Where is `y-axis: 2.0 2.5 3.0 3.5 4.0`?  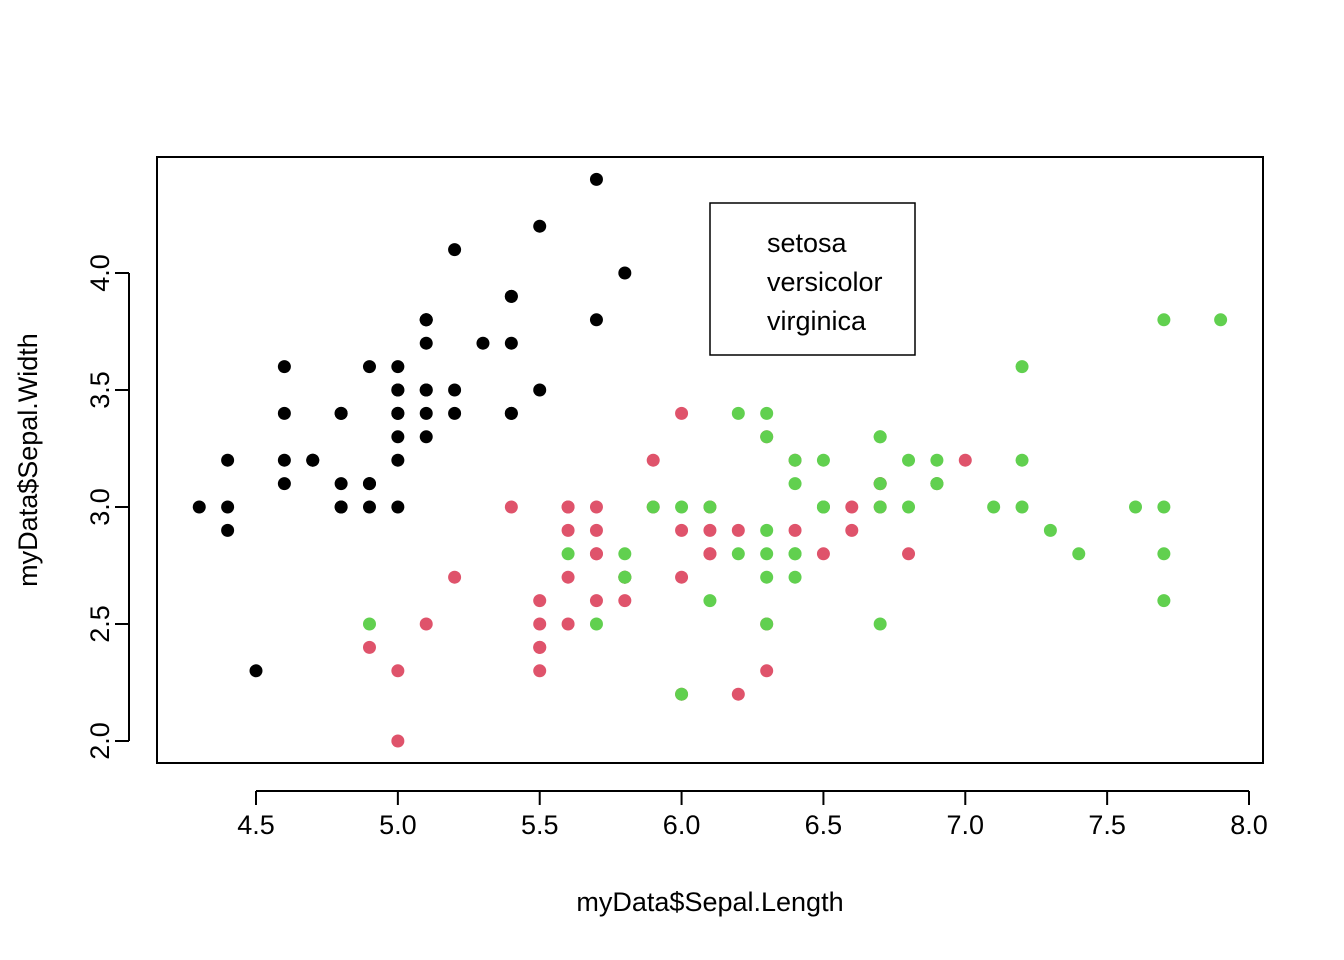 y-axis: 2.0 2.5 3.0 3.5 4.0 is located at coordinates (107, 507).